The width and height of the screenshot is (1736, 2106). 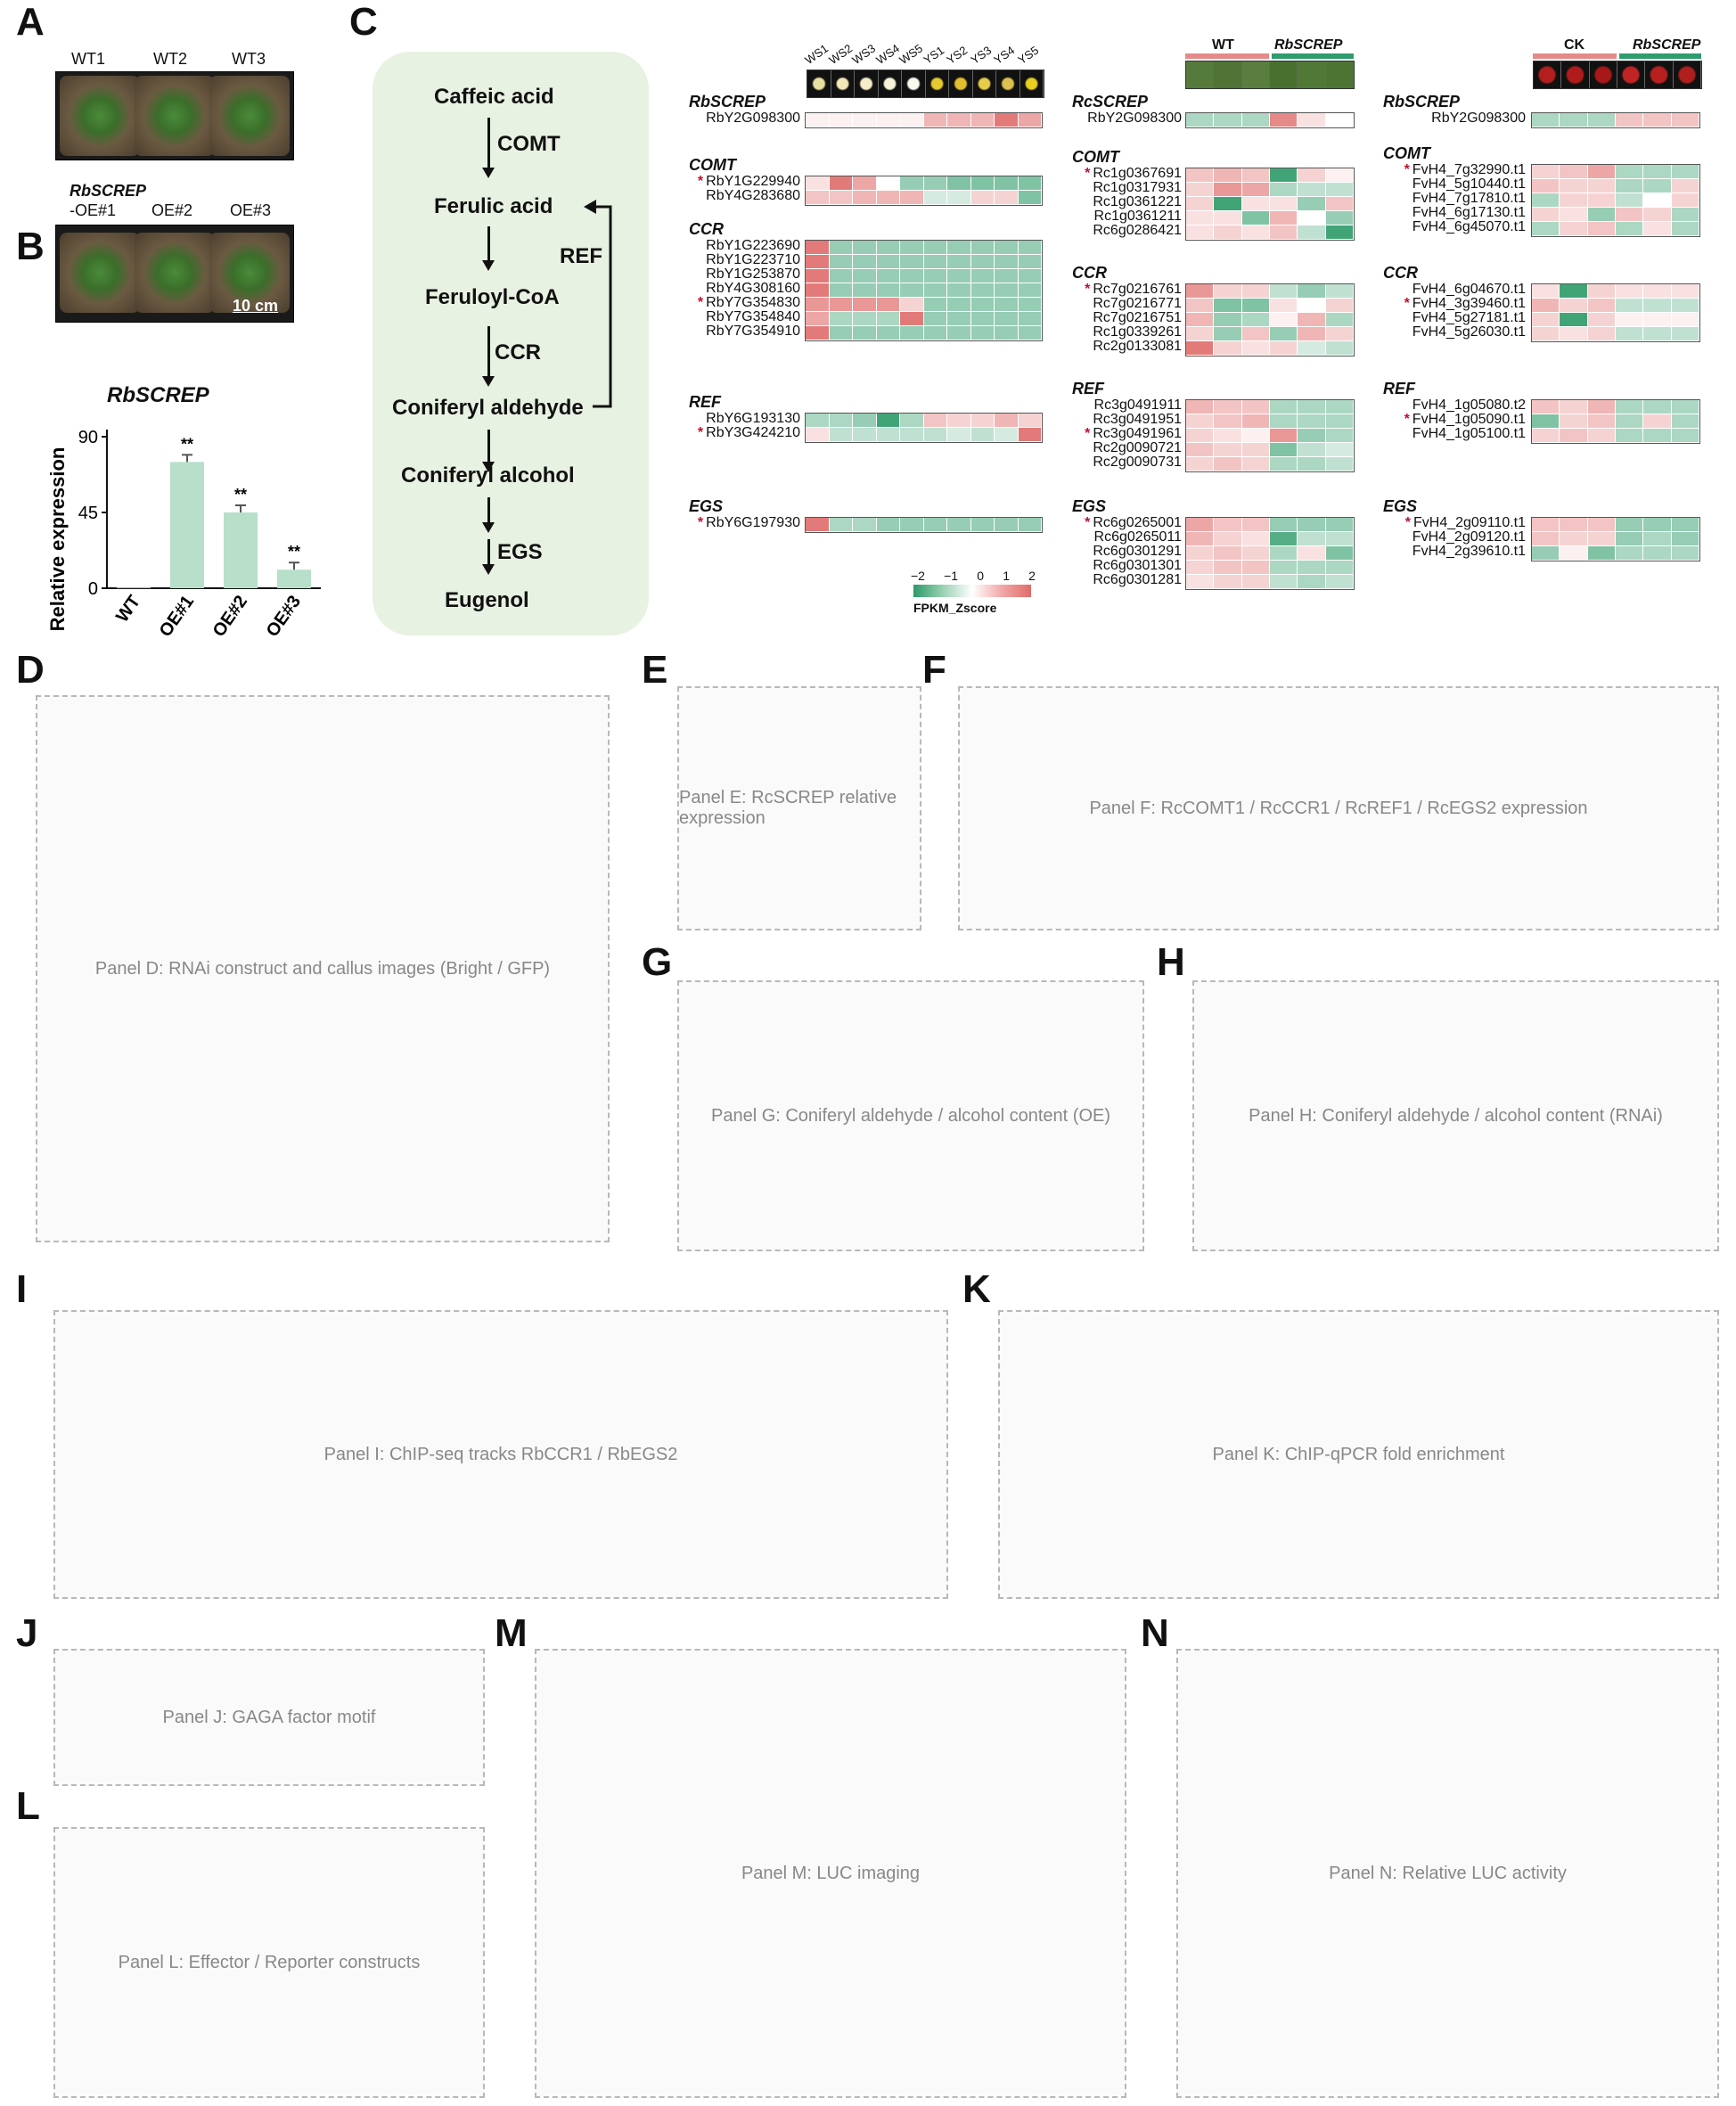 I want to click on legend-tick: 1, so click(x=1006, y=576).